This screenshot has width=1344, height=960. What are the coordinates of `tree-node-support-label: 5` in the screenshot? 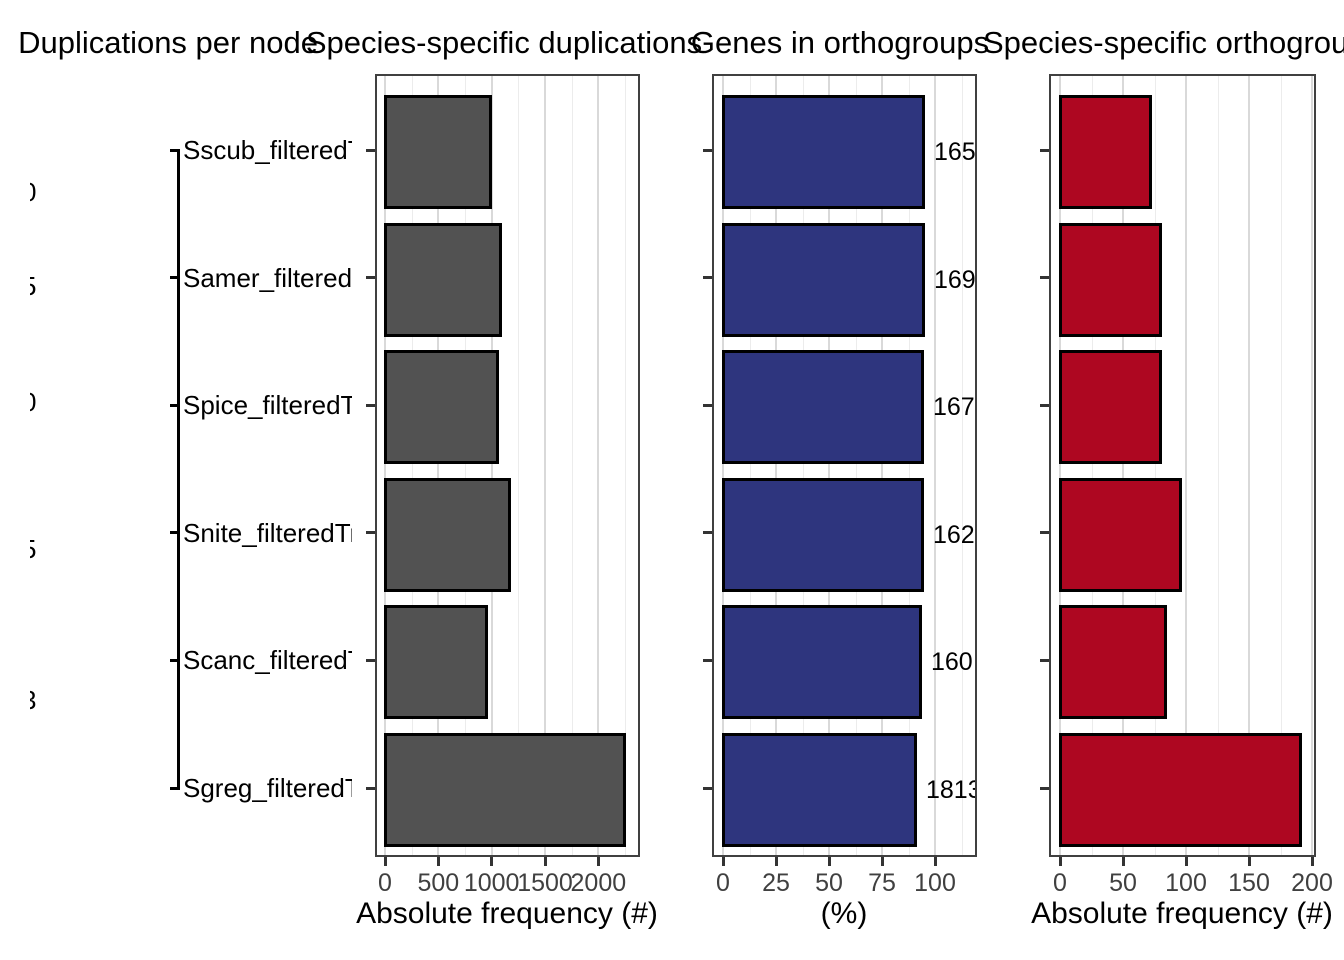 It's located at (37, 549).